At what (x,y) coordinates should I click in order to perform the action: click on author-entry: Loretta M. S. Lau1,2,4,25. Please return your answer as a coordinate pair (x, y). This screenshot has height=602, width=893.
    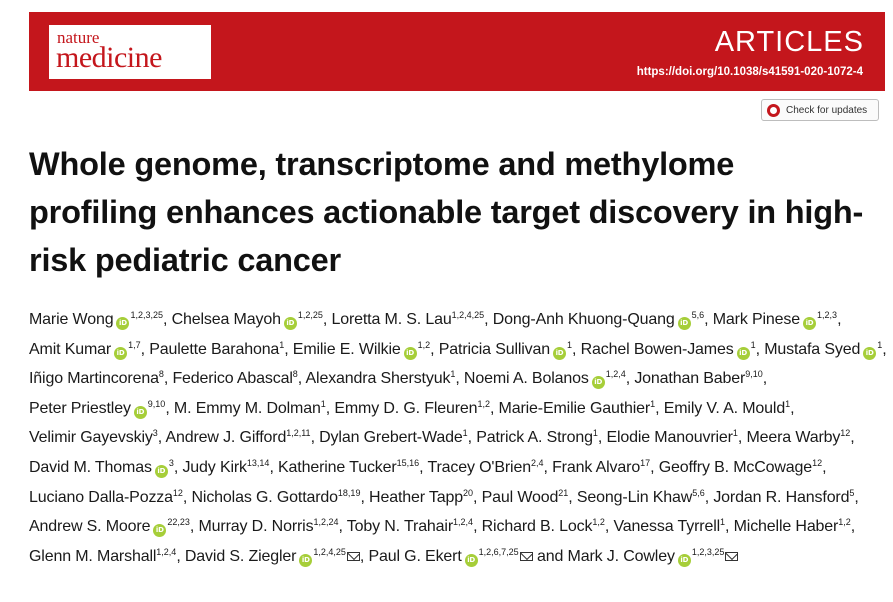
    Looking at the image, I should click on (407, 319).